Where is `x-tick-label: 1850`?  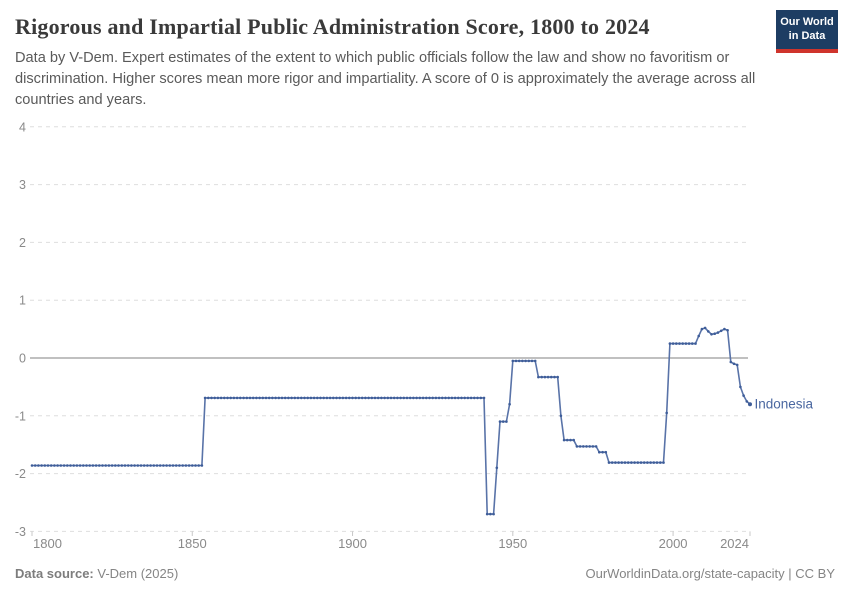
x-tick-label: 1850 is located at coordinates (192, 543).